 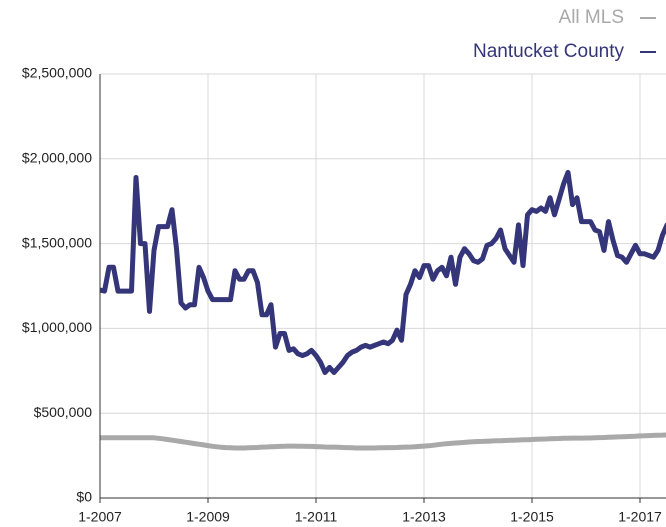 What do you see at coordinates (57, 158) in the screenshot?
I see `y-tick-label: $2,000,000` at bounding box center [57, 158].